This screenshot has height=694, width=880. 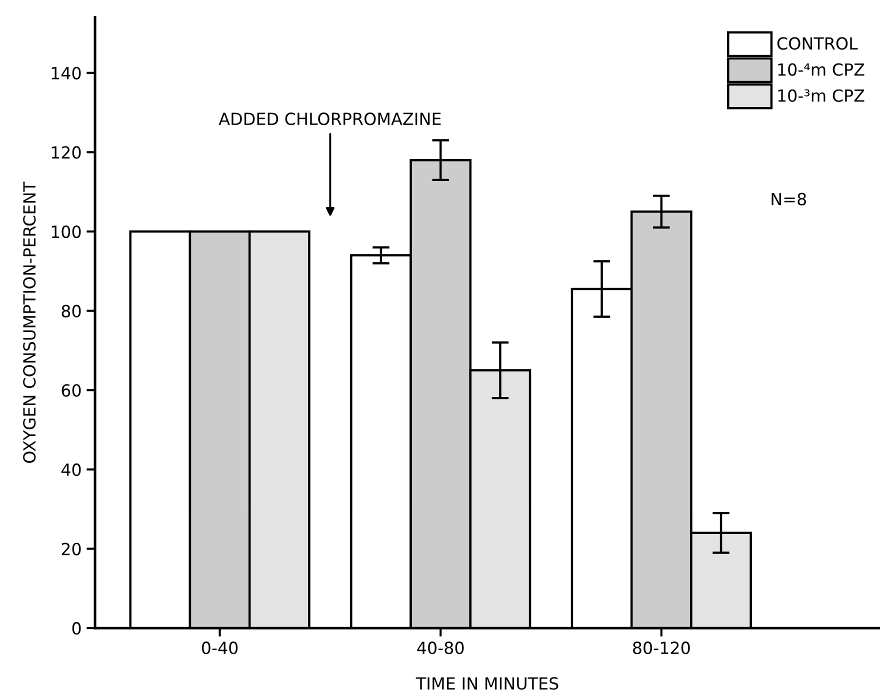 I want to click on annotation: ADDED CHLORPROMAZINE, so click(x=329, y=119).